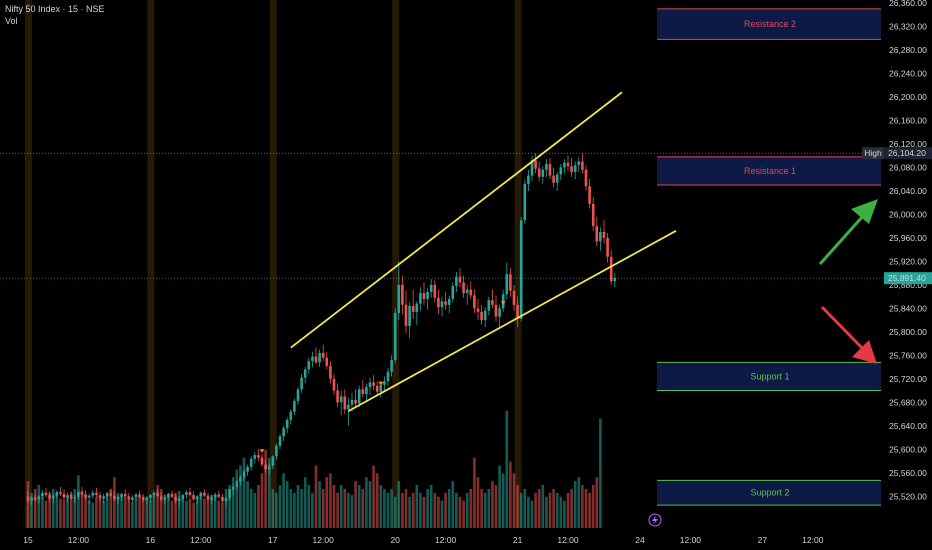 This screenshot has width=932, height=550. Describe the element at coordinates (908, 402) in the screenshot. I see `price-tick-label: 25,680.00` at that location.